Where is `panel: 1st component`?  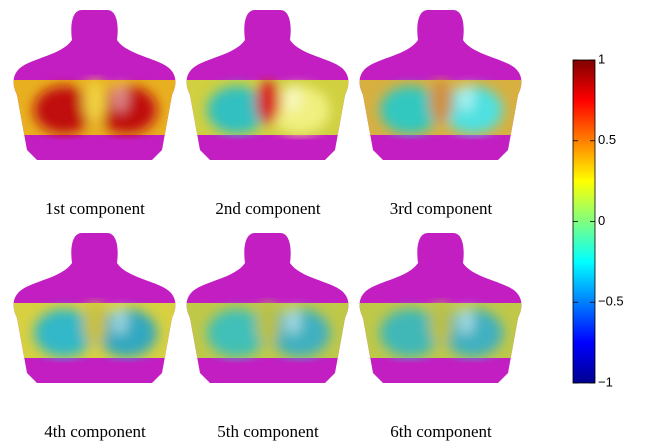
panel: 1st component is located at coordinates (94, 114).